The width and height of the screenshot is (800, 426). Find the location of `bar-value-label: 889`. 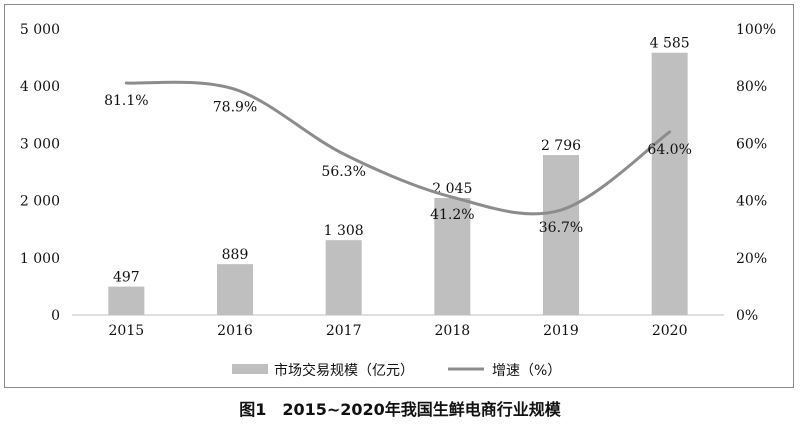

bar-value-label: 889 is located at coordinates (235, 255).